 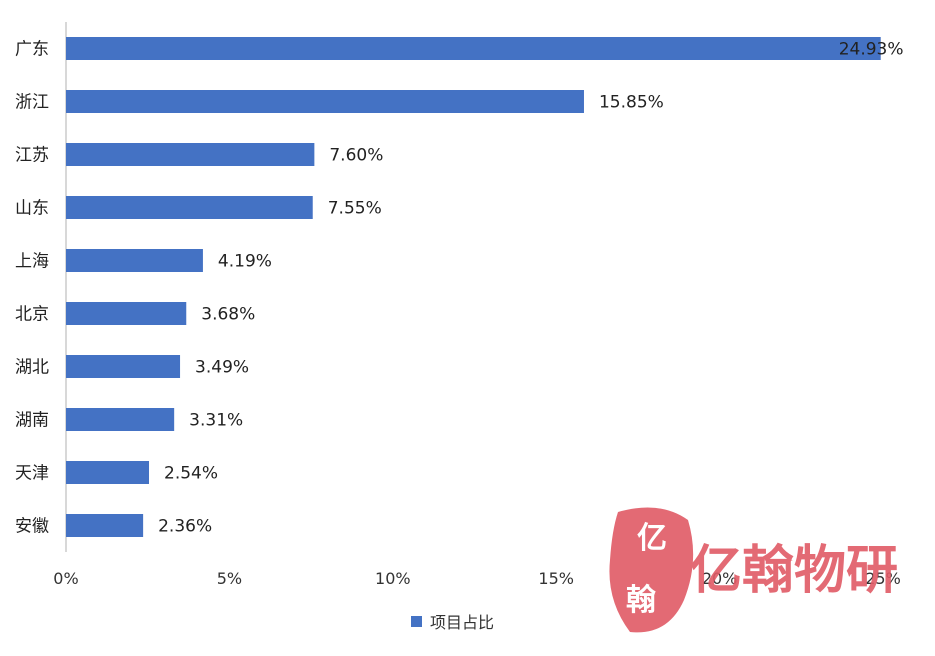 What do you see at coordinates (652, 538) in the screenshot?
I see `svg-text: 亿` at bounding box center [652, 538].